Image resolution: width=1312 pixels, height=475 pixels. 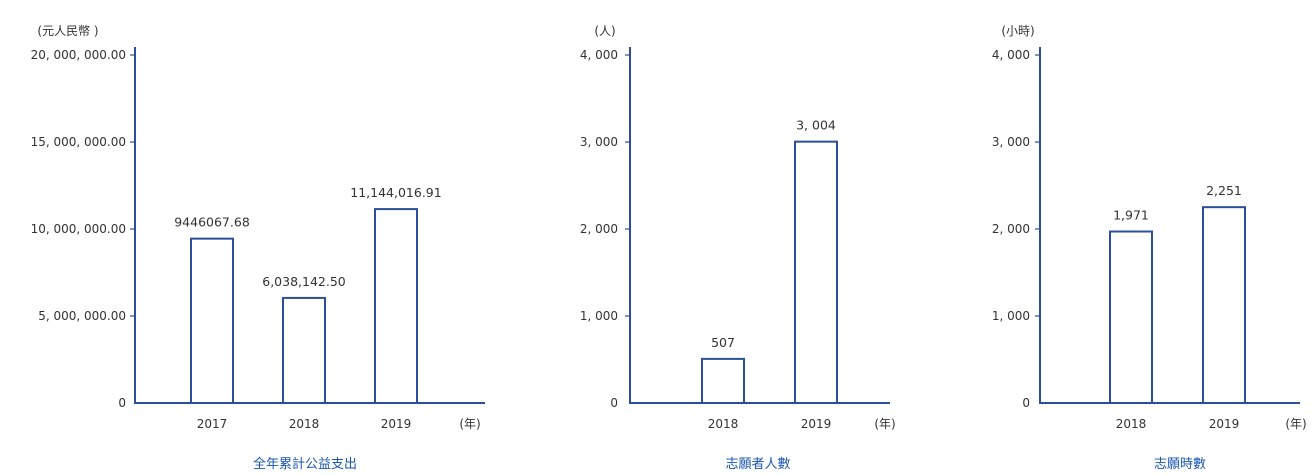 I want to click on chart2-x-unit-label: (年), so click(x=884, y=424).